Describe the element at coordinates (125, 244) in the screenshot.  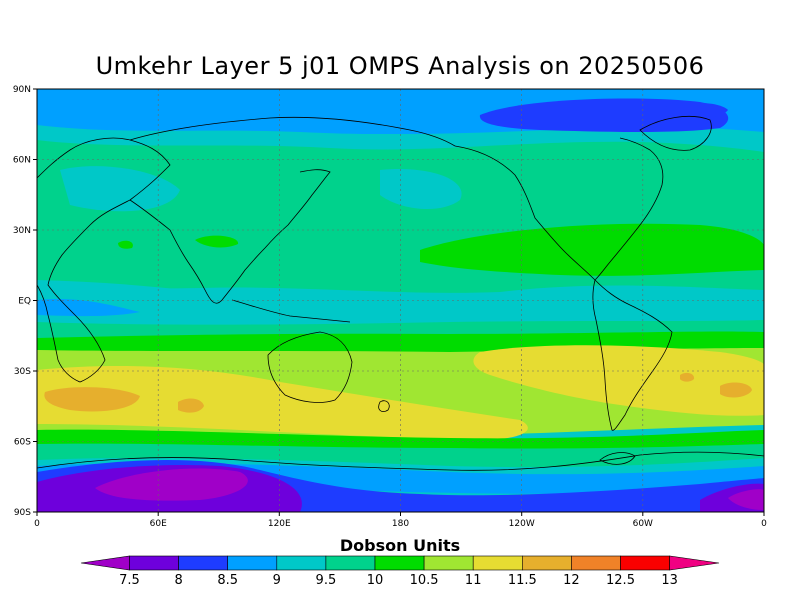
I see `contour-band-north-10-5c` at that location.